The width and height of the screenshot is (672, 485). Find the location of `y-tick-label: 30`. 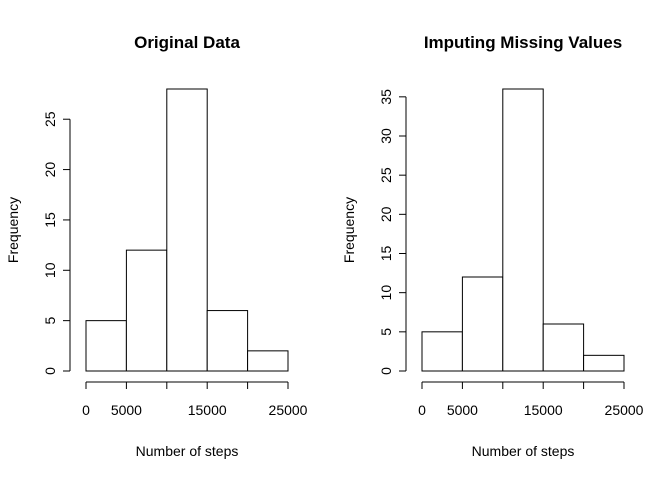

y-tick-label: 30 is located at coordinates (386, 136).